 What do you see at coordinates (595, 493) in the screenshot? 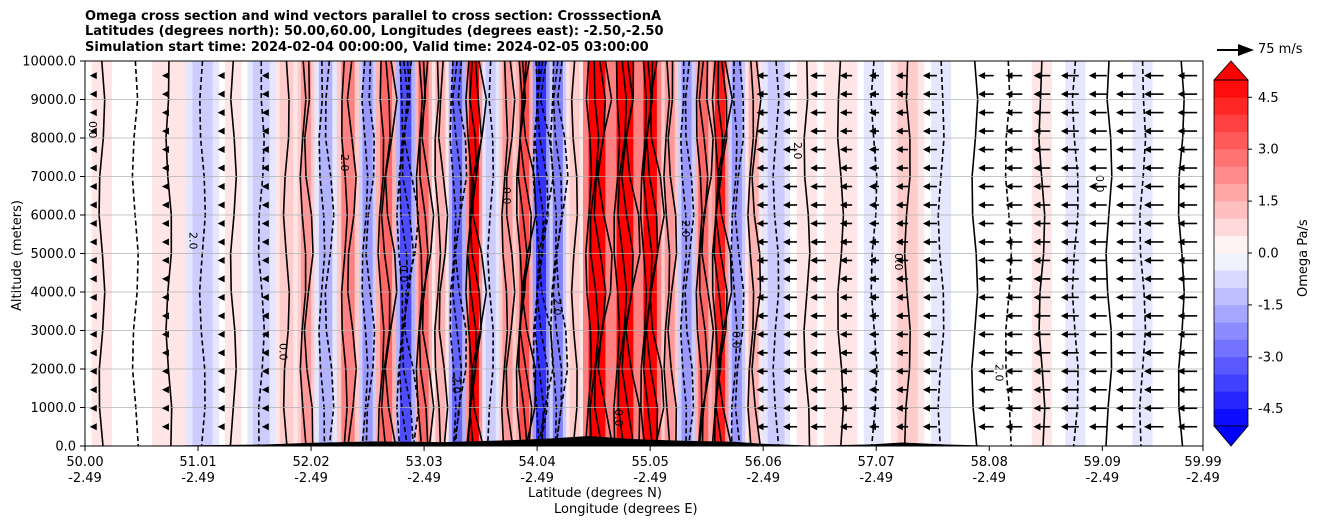
I see `x-axis-label-lat: Latitude (degrees N)` at bounding box center [595, 493].